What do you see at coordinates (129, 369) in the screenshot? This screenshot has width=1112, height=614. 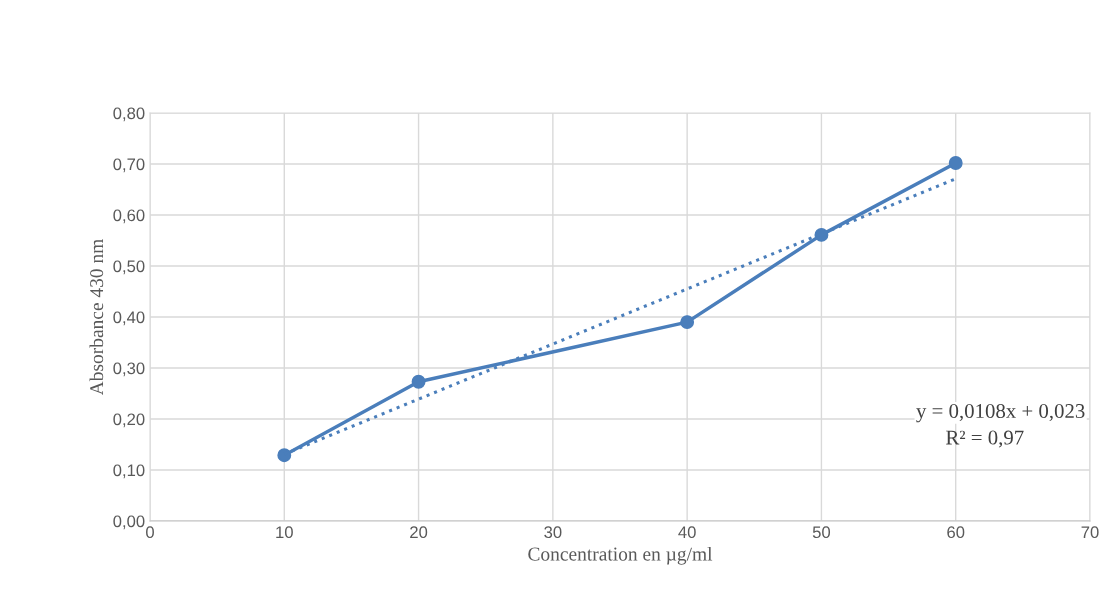 I see `y-tick-label: 0,30` at bounding box center [129, 369].